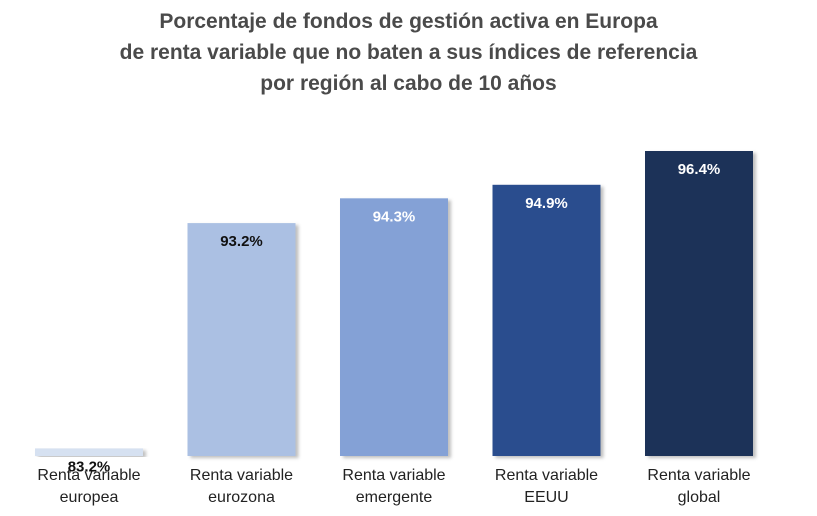 This screenshot has height=516, width=817. Describe the element at coordinates (394, 497) in the screenshot. I see `category-label-line: emergente` at that location.